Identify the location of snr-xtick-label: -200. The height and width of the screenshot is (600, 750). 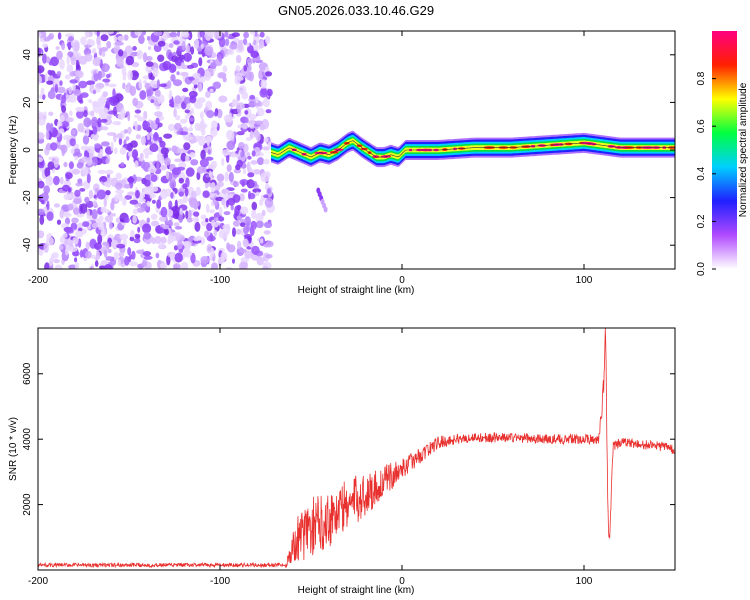
(38, 581).